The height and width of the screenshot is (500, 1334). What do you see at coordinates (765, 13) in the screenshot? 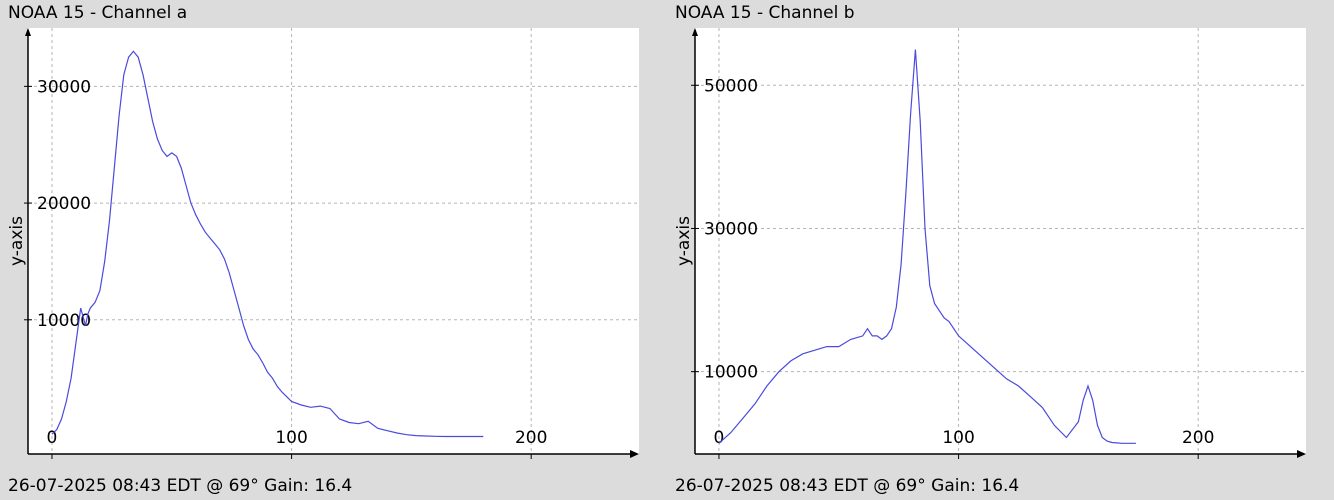
I see `chart-title-b: NOAA 15 - Channel b` at bounding box center [765, 13].